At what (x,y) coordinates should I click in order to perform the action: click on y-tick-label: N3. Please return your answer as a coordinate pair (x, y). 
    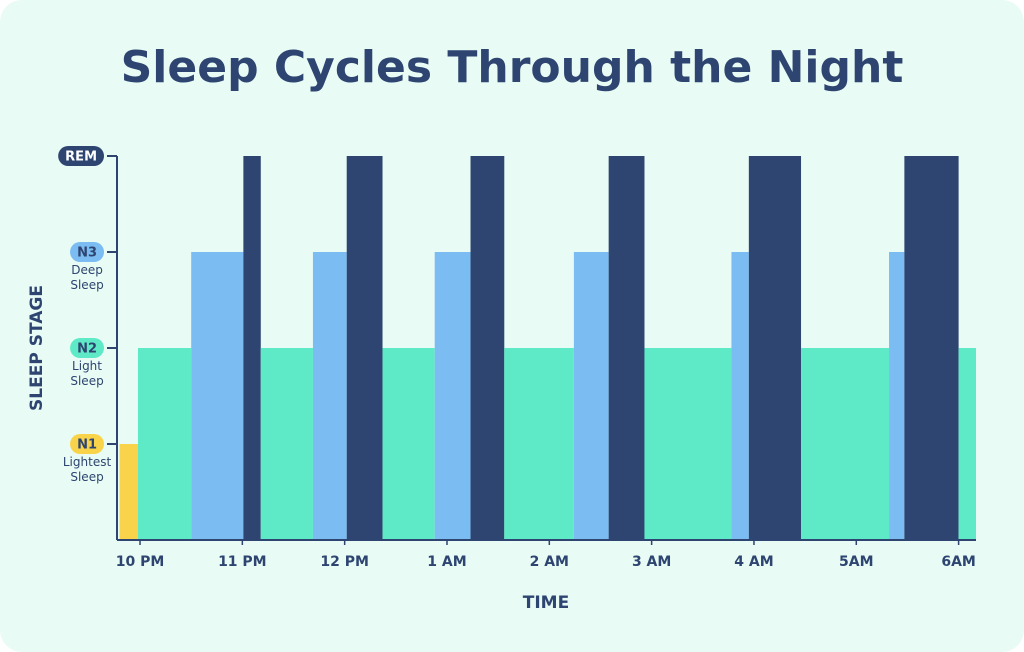
    Looking at the image, I should click on (87, 253).